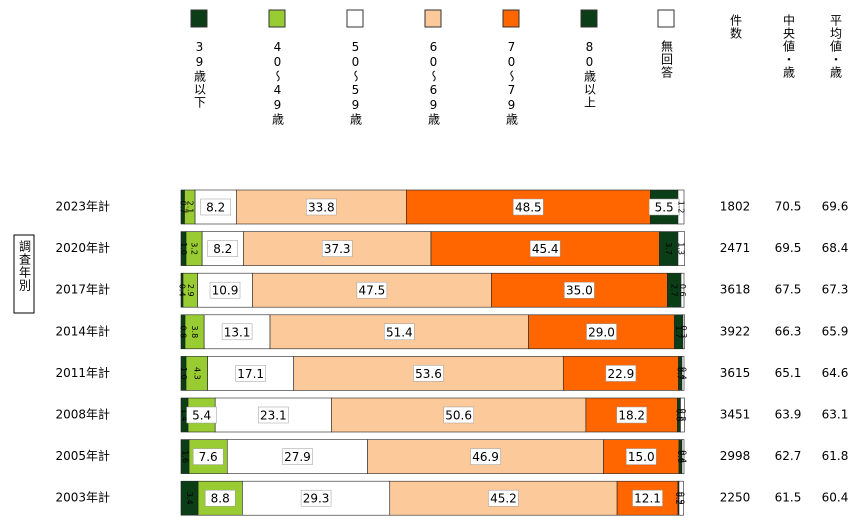 This screenshot has height=518, width=863. Describe the element at coordinates (735, 415) in the screenshot. I see `column-value: 3451` at that location.